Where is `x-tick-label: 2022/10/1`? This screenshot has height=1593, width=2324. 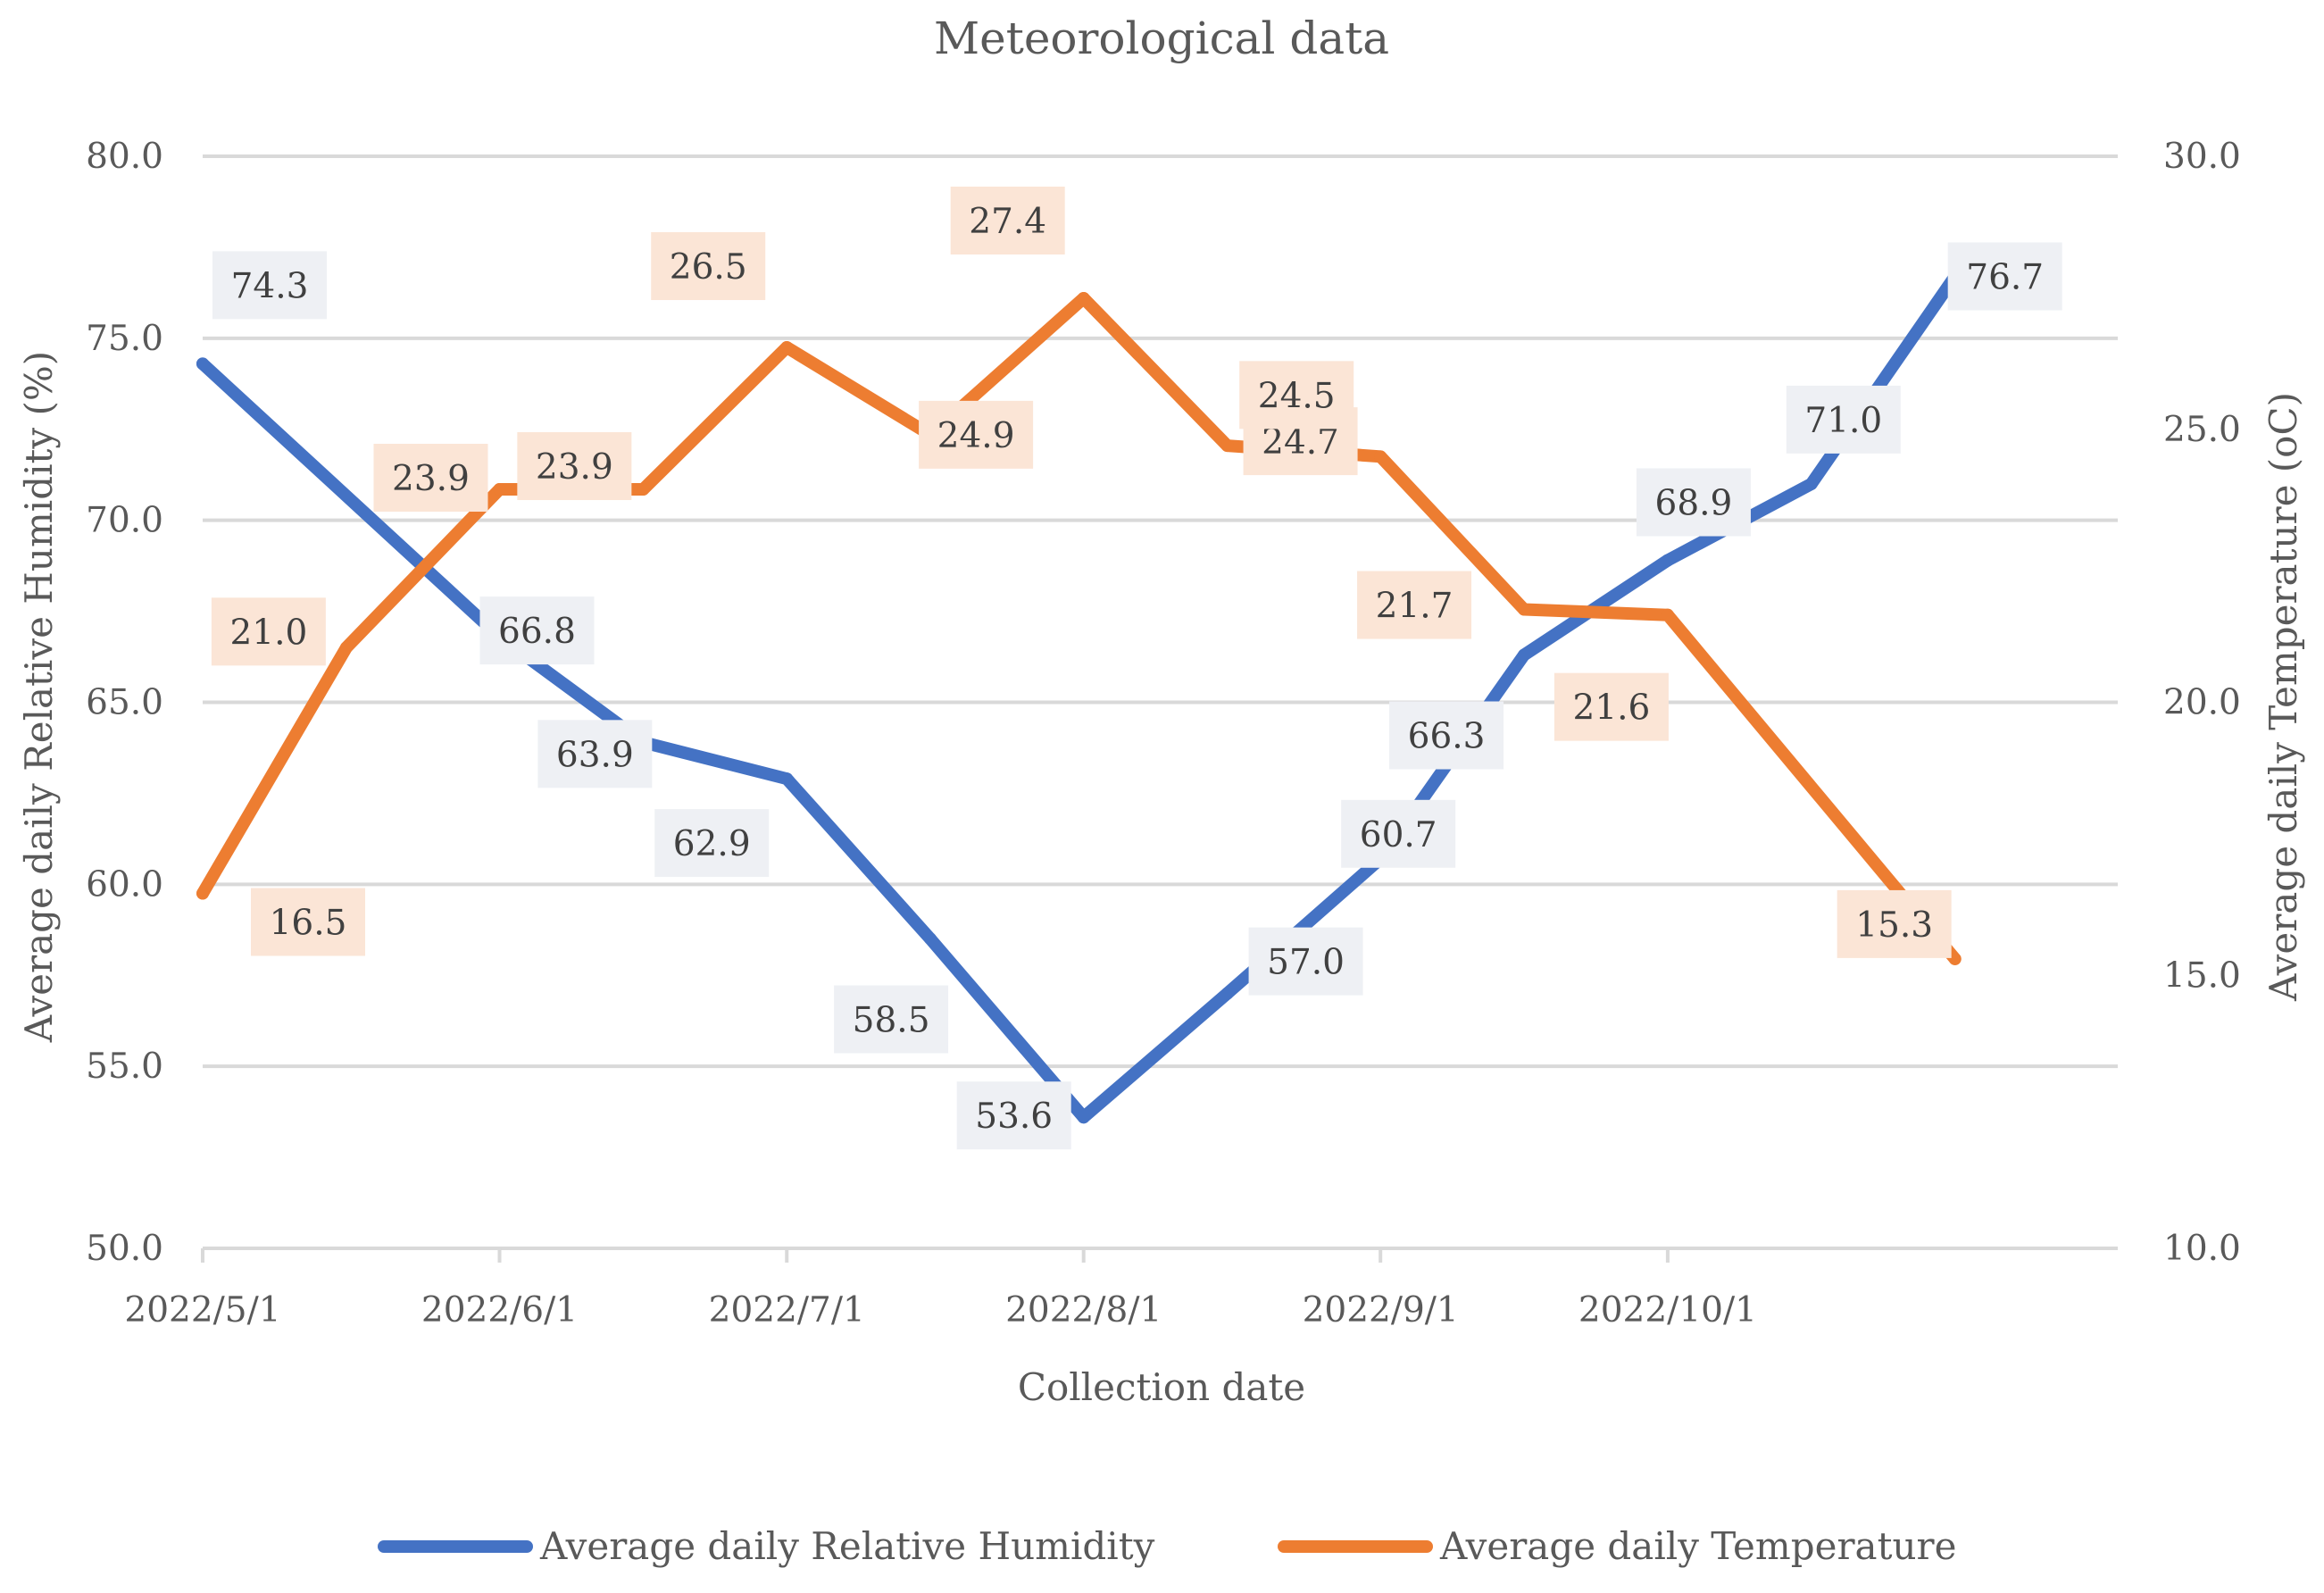
x-tick-label: 2022/10/1 is located at coordinates (1667, 1310).